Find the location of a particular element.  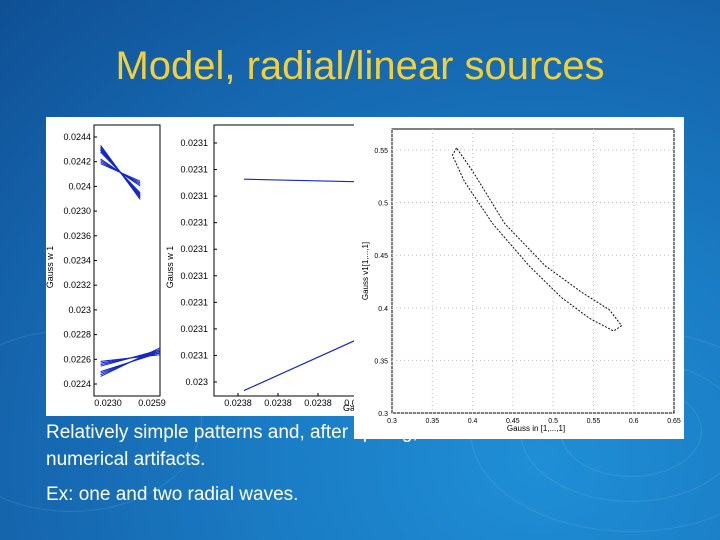

right-xtick-label: 0.35 is located at coordinates (432, 421).